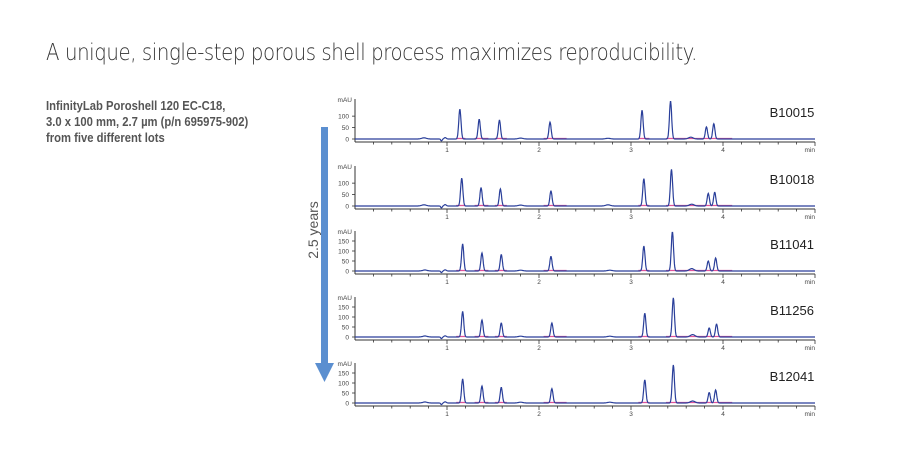 This screenshot has height=466, width=920. Describe the element at coordinates (792, 376) in the screenshot. I see `lot-label: B12041` at that location.